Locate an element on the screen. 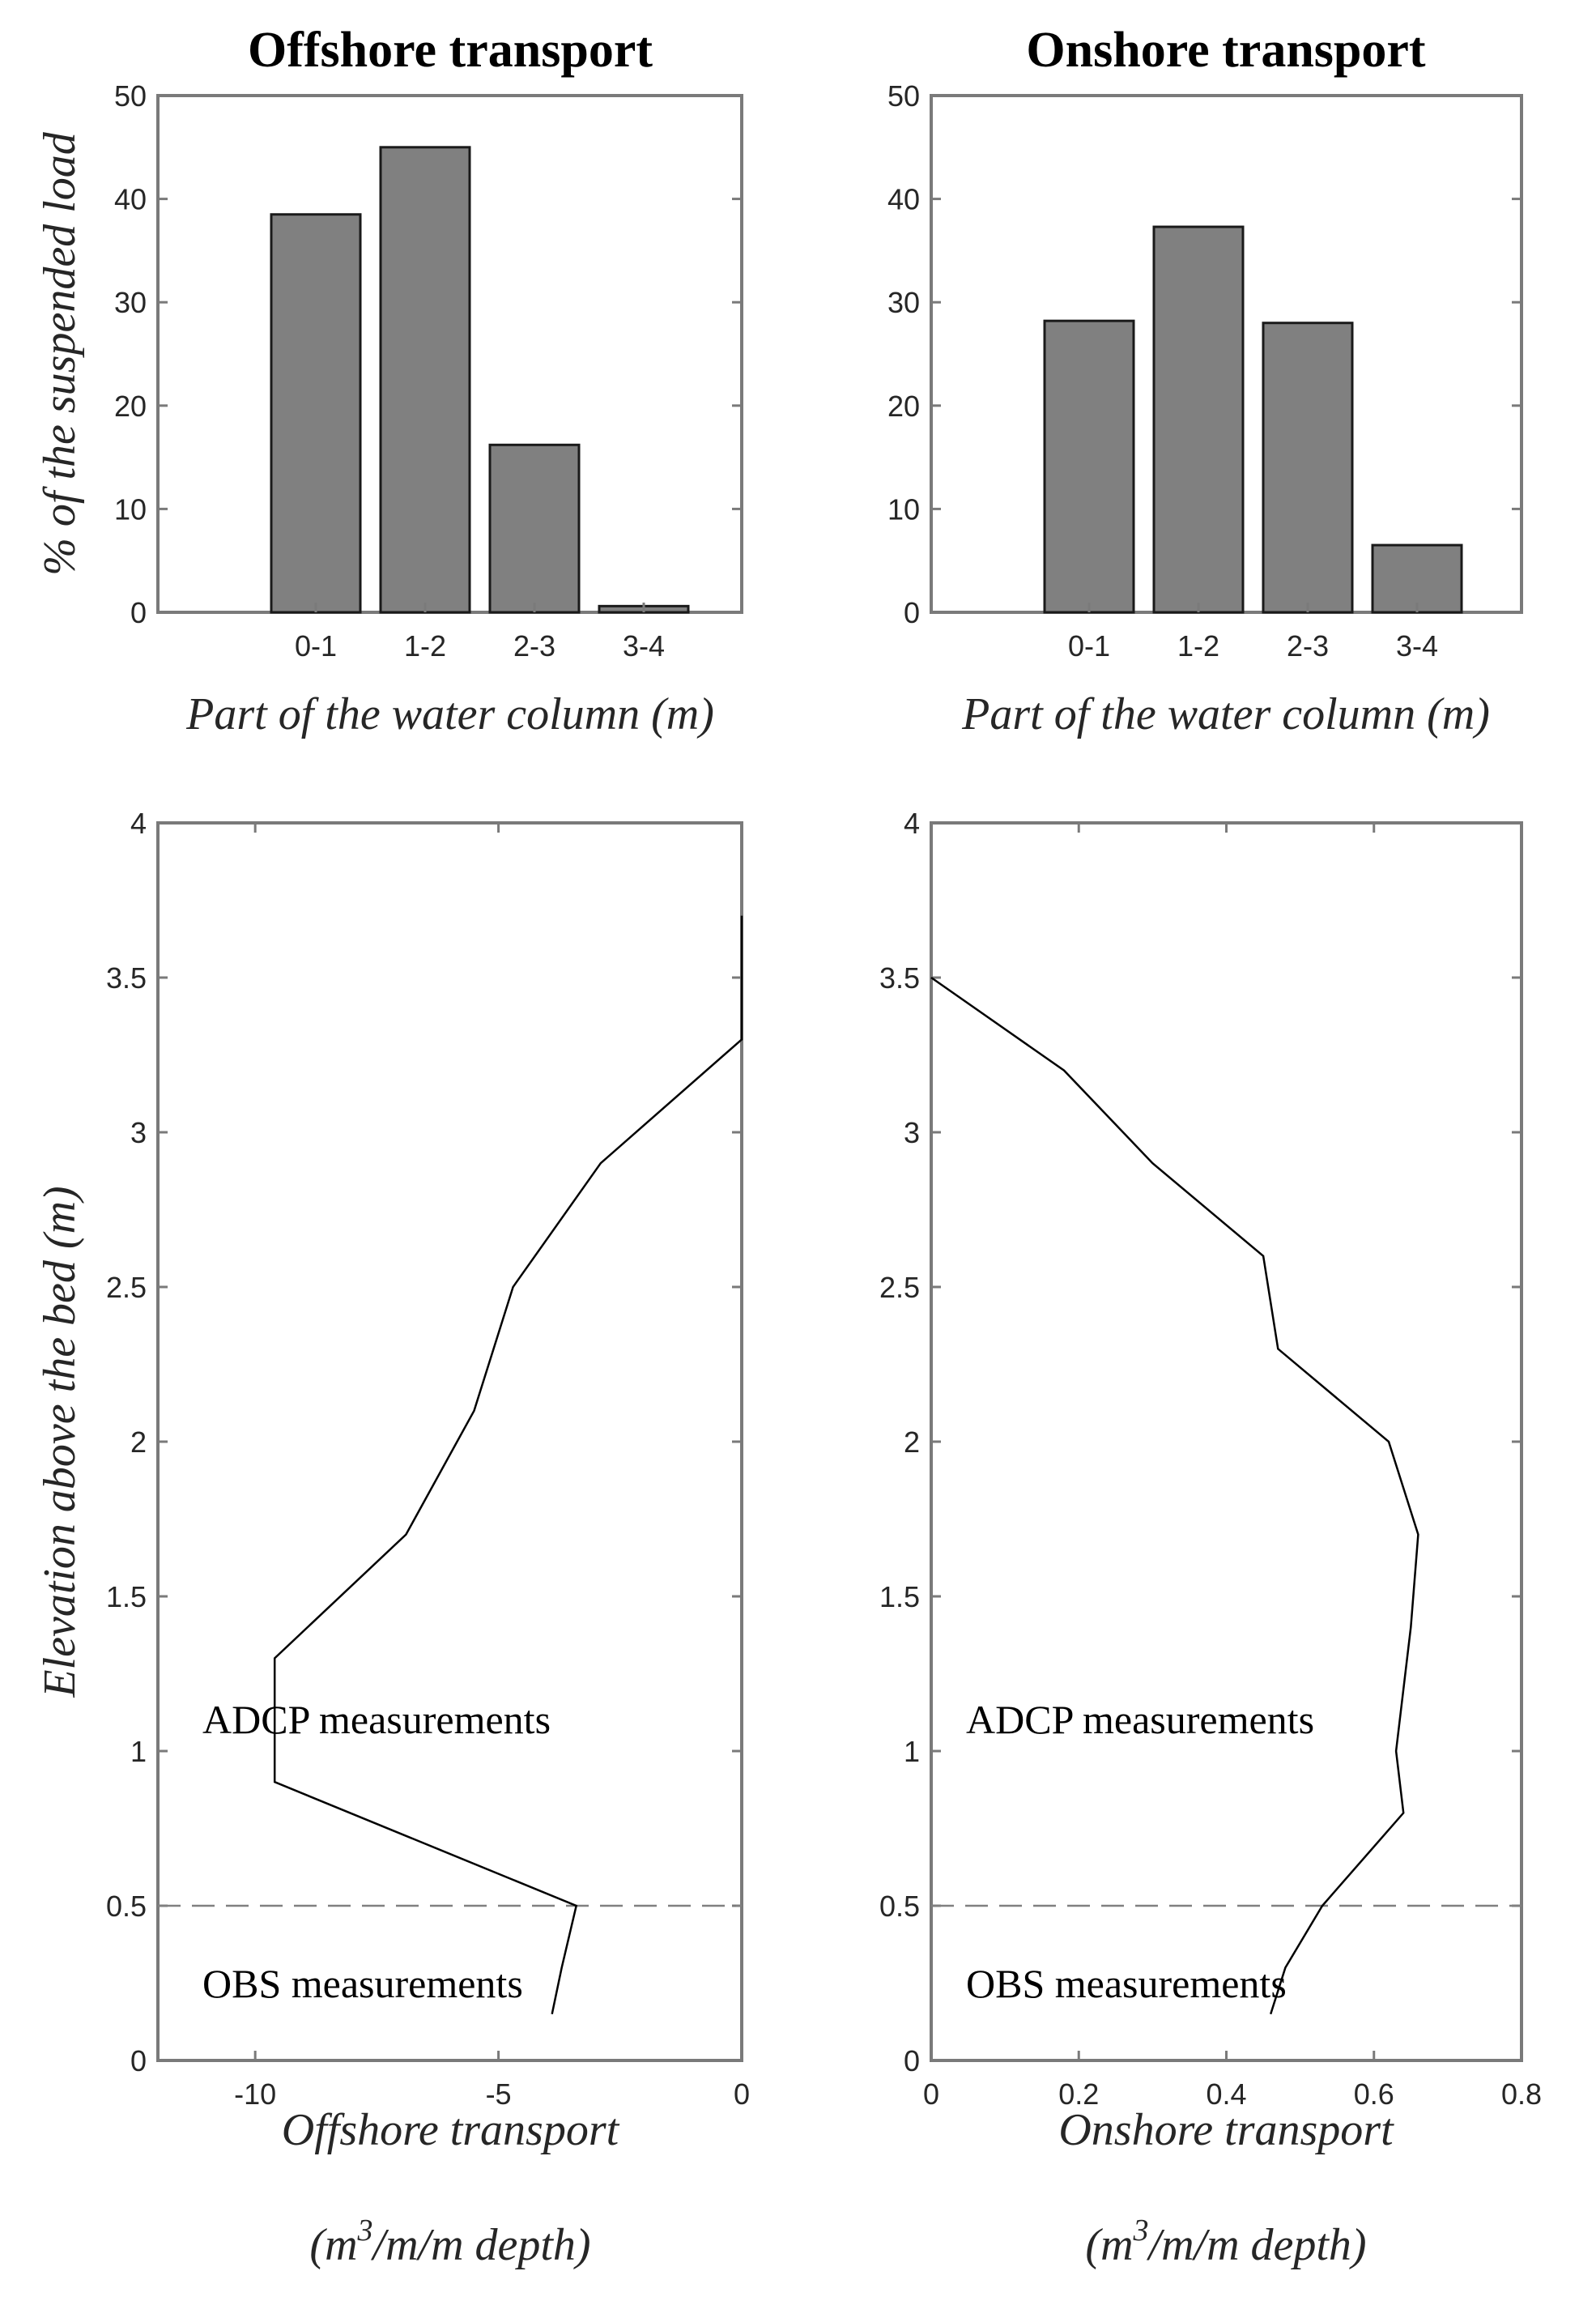 The image size is (1596, 2301). onshore-bars-title: Onshore transport is located at coordinates (1226, 51).